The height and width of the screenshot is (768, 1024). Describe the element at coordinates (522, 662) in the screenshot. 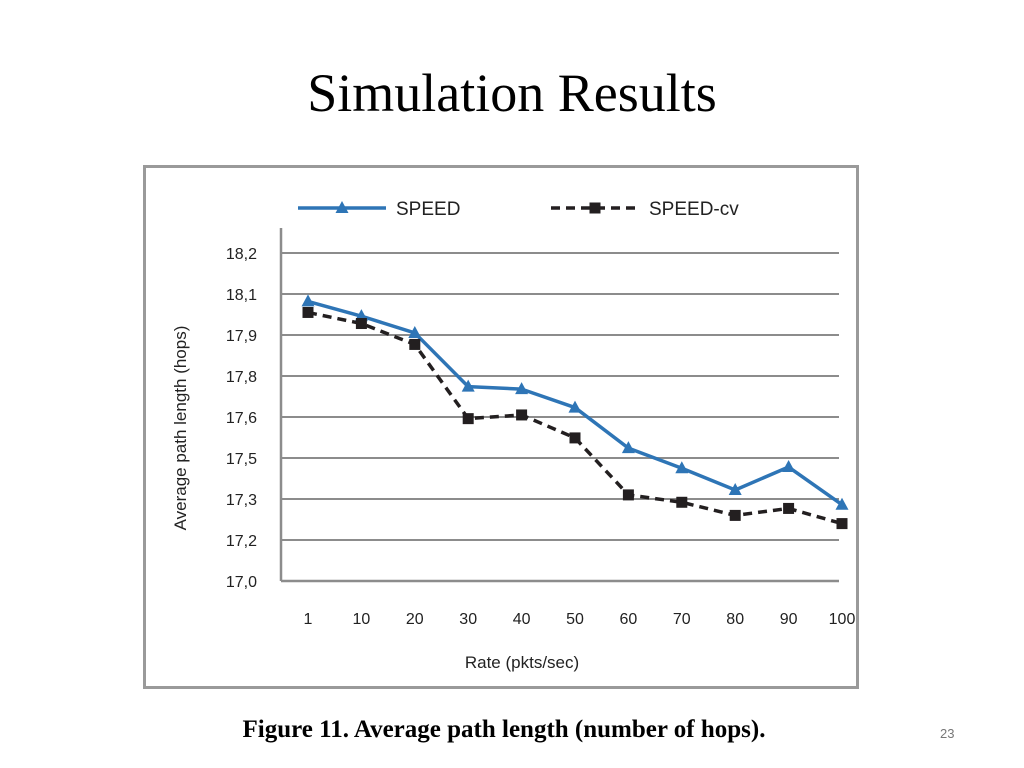

I see `x-axis-label: Rate (pkts/sec)` at that location.